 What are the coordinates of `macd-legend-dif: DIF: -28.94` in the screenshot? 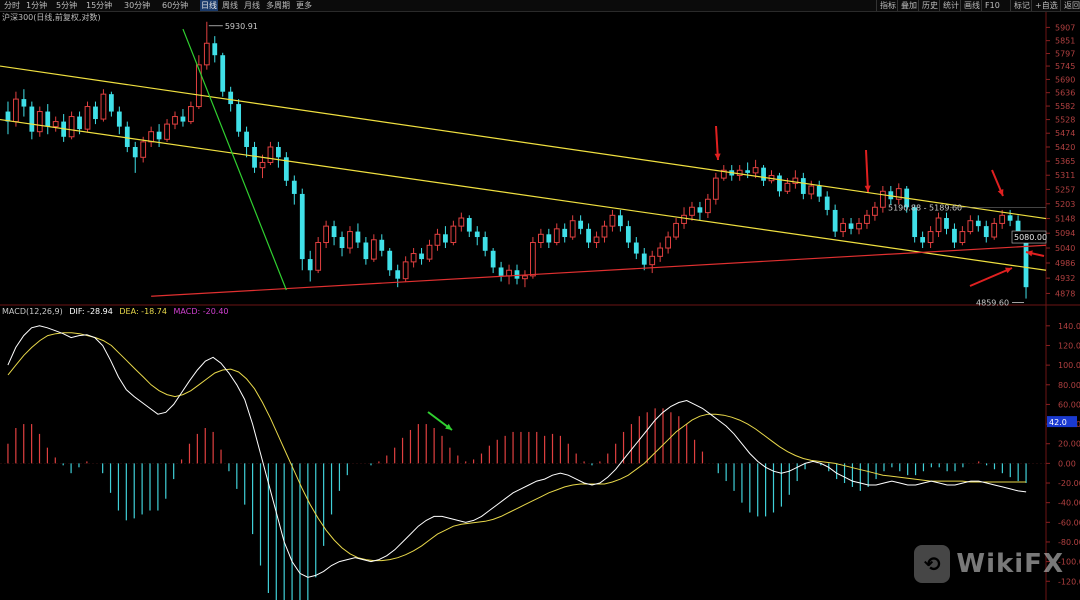 It's located at (91, 311).